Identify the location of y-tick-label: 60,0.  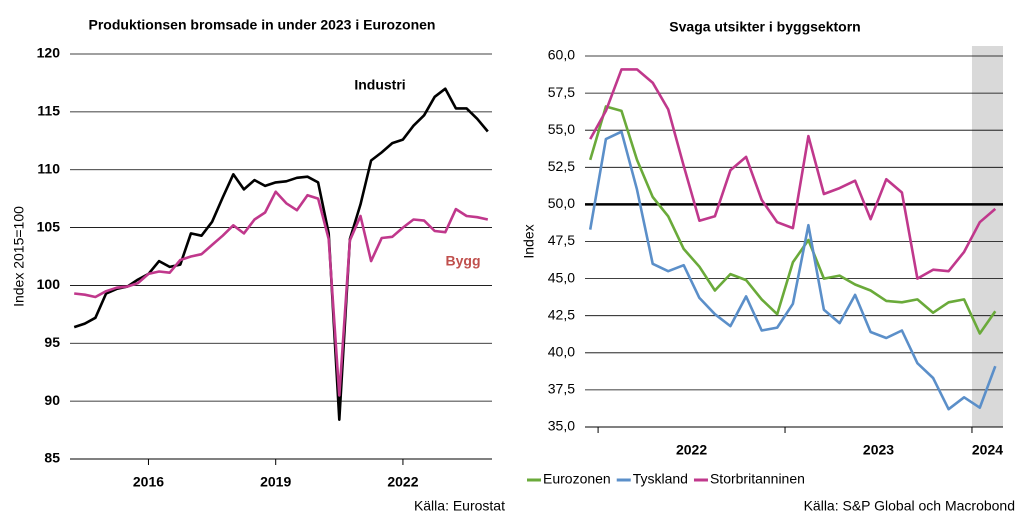
(561, 55).